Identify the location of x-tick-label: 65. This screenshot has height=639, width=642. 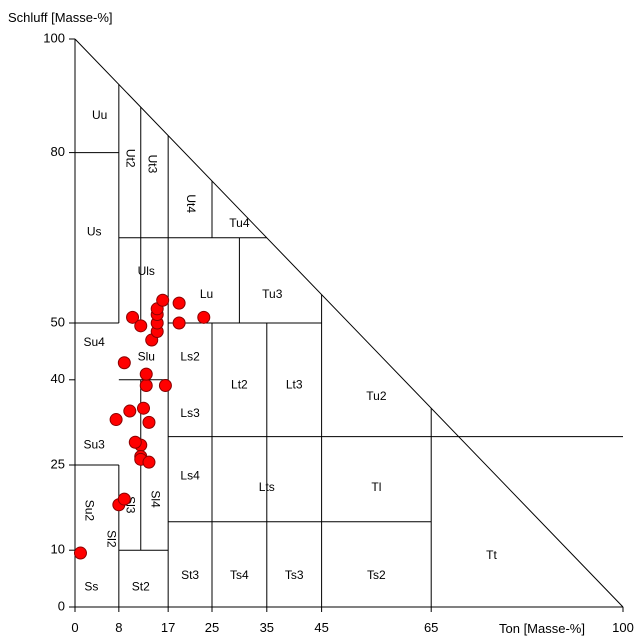
(431, 627).